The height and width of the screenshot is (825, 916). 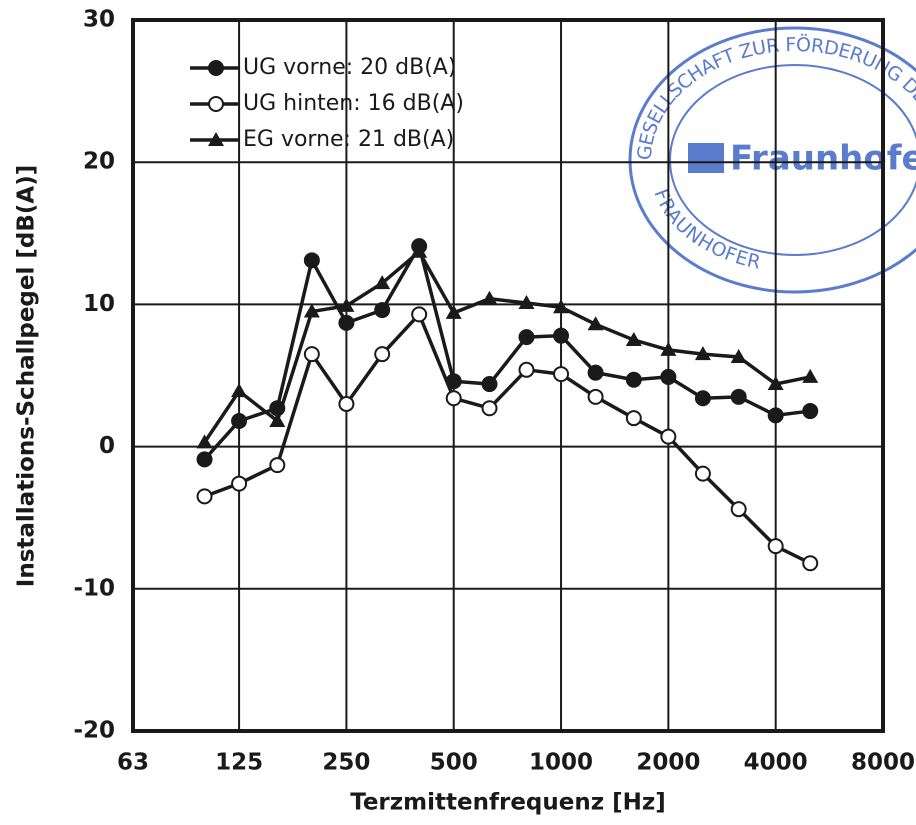 What do you see at coordinates (99, 304) in the screenshot?
I see `y-tick-label: 10` at bounding box center [99, 304].